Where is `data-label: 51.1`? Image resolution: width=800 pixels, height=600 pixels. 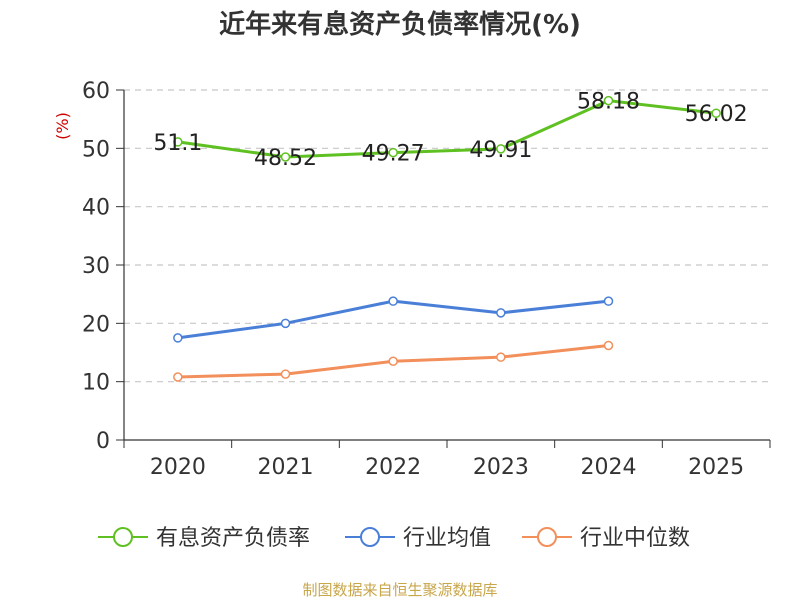
data-label: 51.1 is located at coordinates (177, 143).